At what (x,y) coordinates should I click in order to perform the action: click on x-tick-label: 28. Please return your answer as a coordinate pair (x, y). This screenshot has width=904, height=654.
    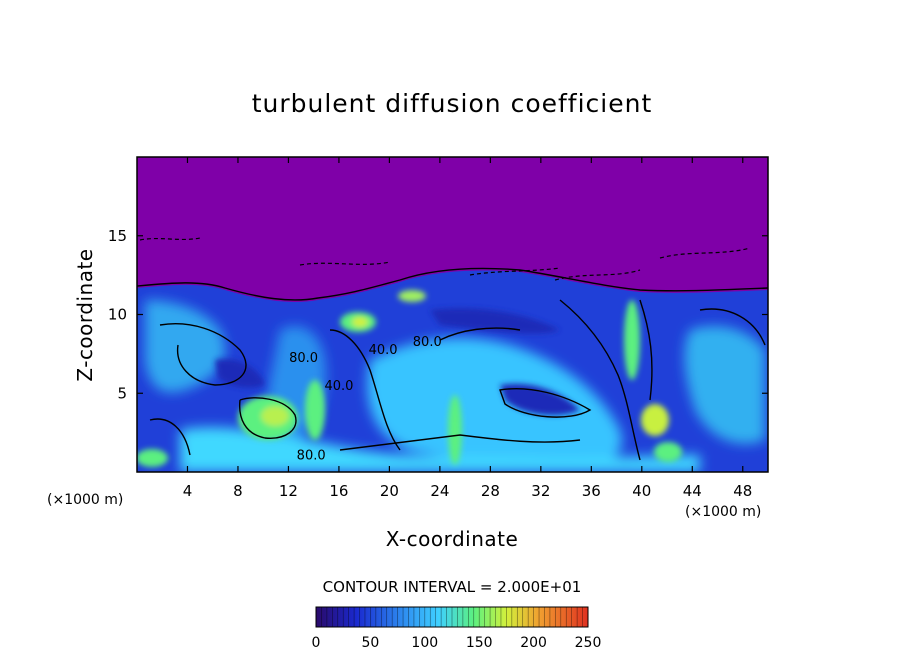
    Looking at the image, I should click on (490, 491).